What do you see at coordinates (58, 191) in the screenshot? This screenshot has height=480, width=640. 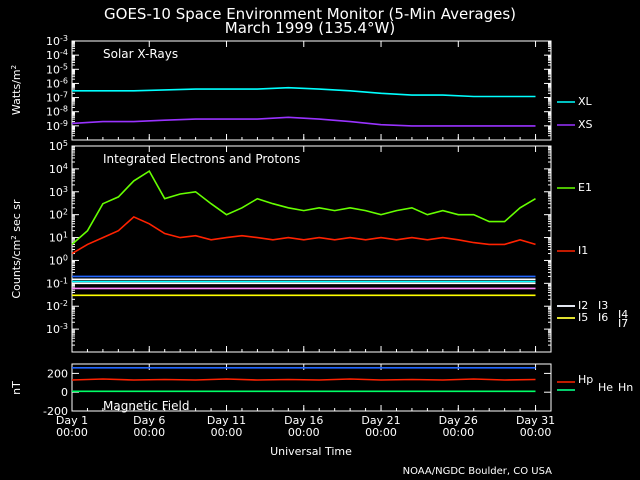 I see `y-tick-label: 10³` at bounding box center [58, 191].